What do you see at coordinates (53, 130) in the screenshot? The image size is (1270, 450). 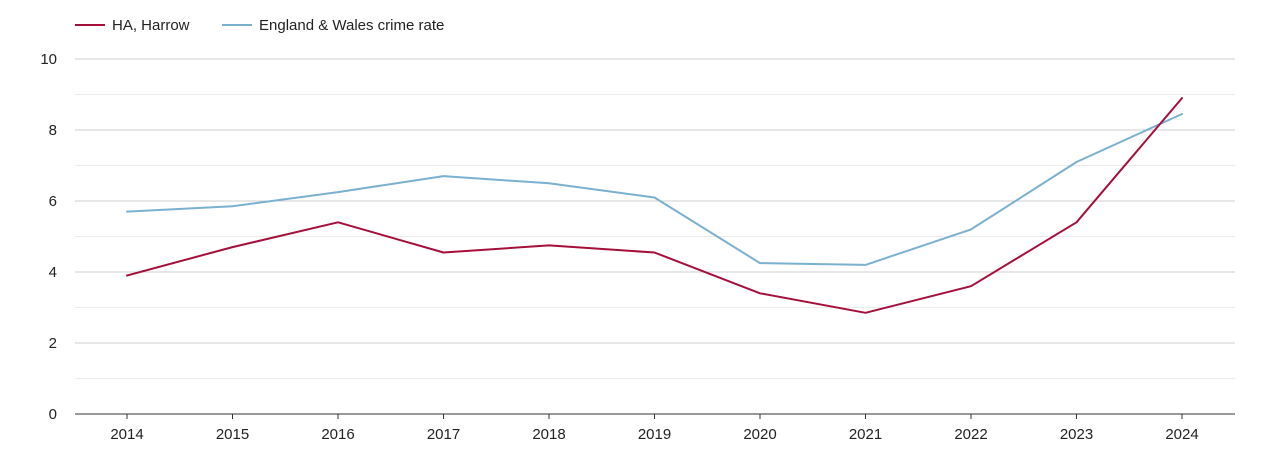 I see `y-tick-label: 8` at bounding box center [53, 130].